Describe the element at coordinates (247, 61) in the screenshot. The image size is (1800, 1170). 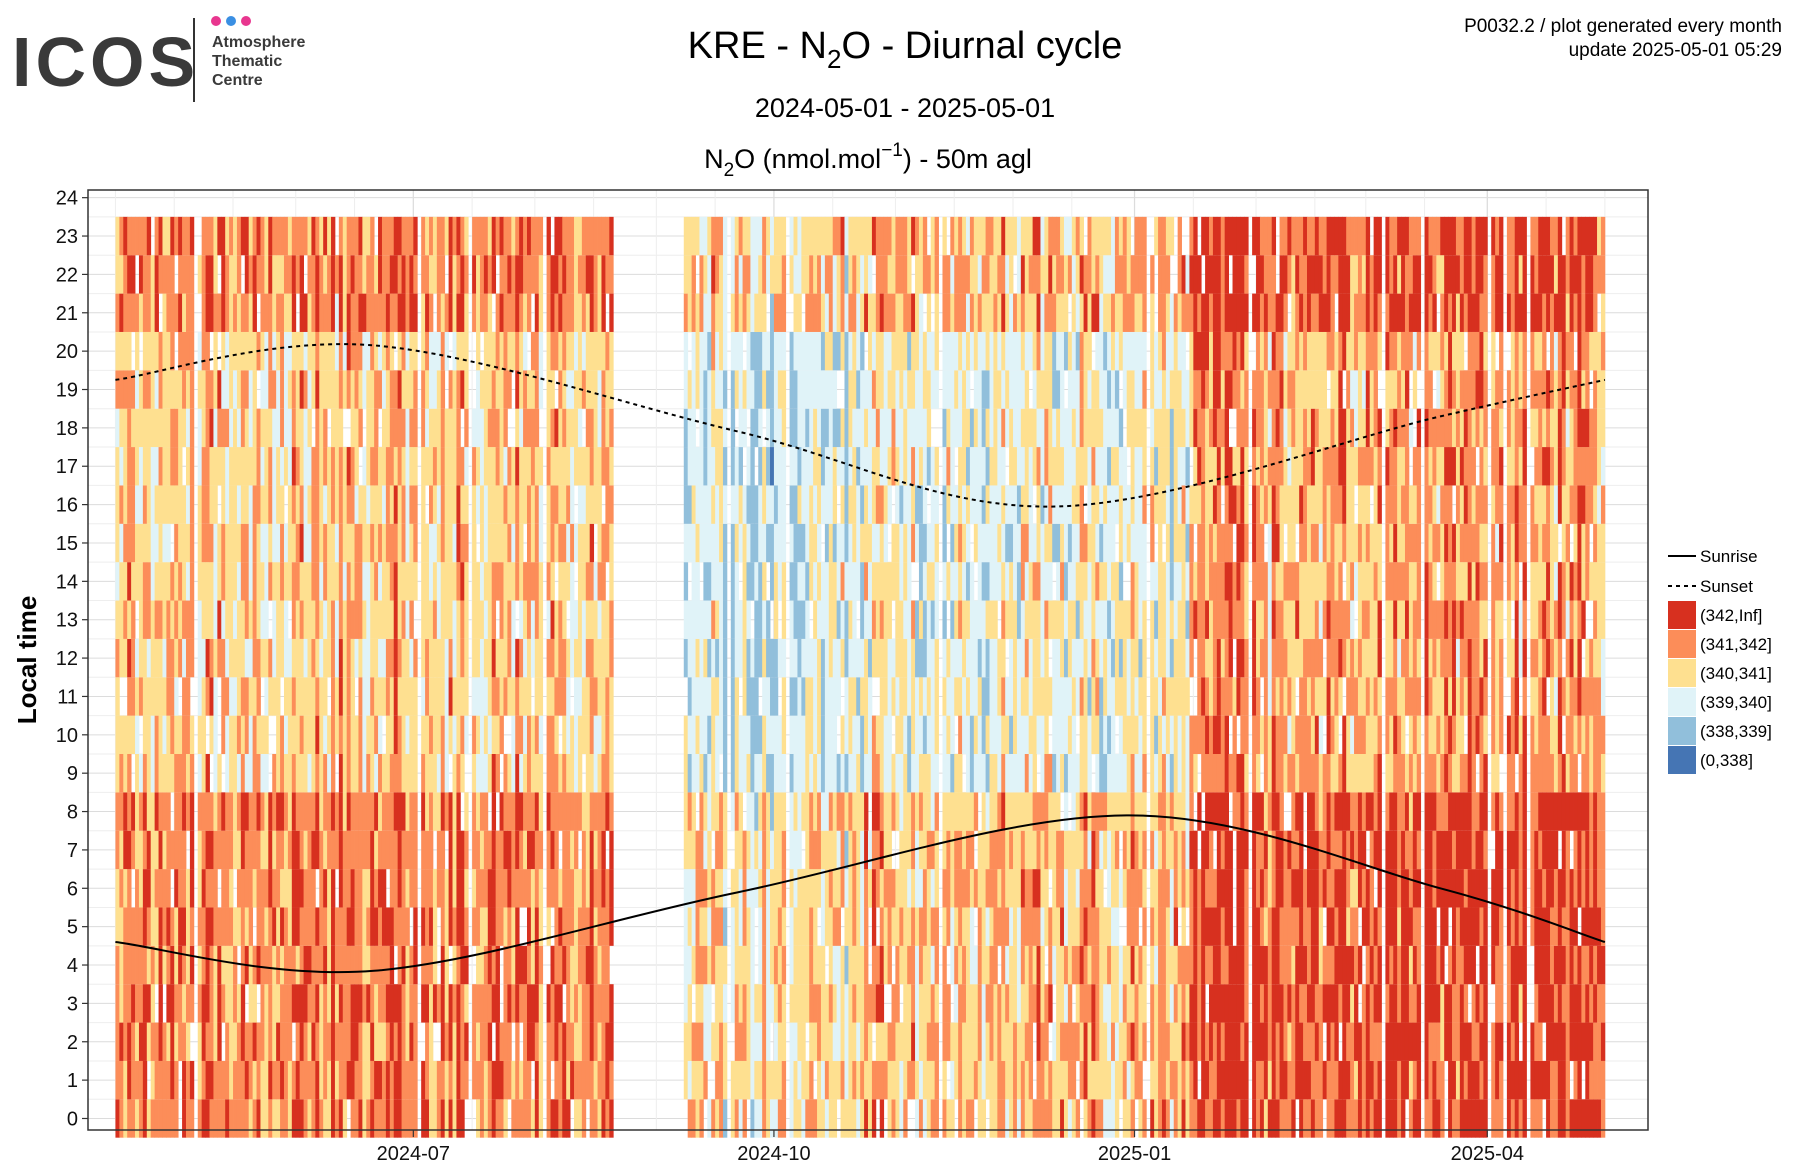
I see `logo-sub-2: Thematic` at that location.